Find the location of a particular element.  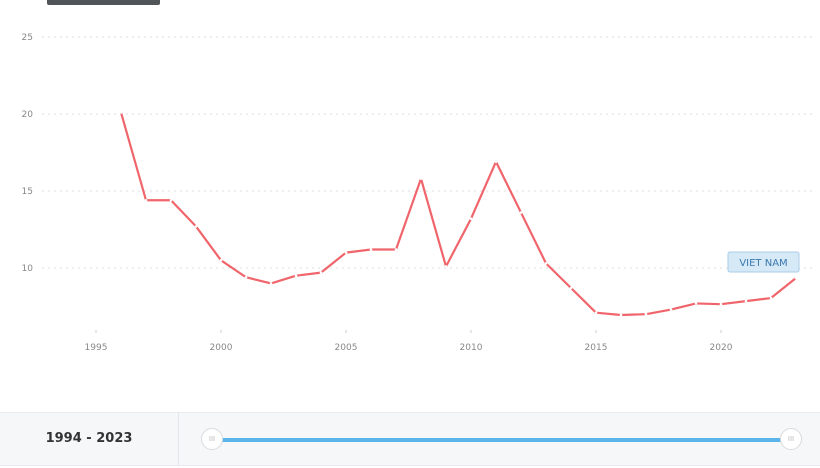

series-label-box is located at coordinates (763, 262).